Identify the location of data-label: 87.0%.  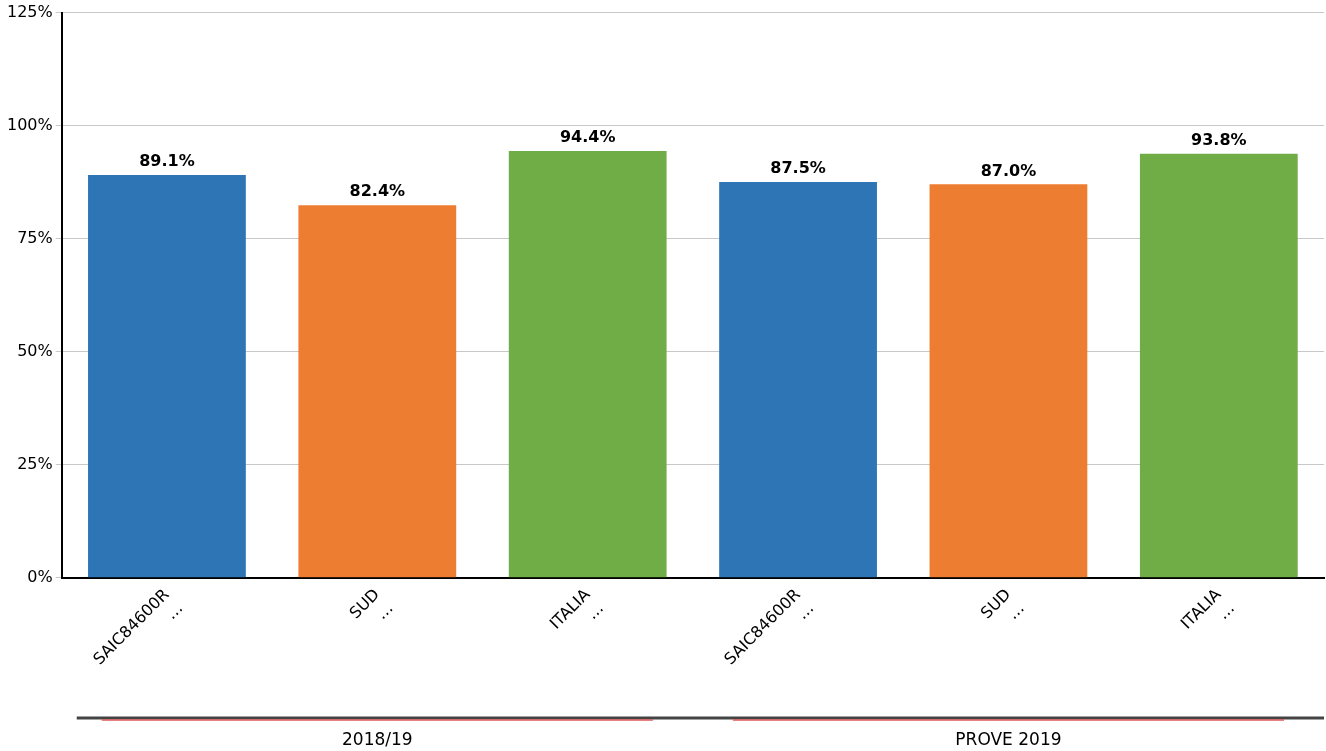
(1008, 170).